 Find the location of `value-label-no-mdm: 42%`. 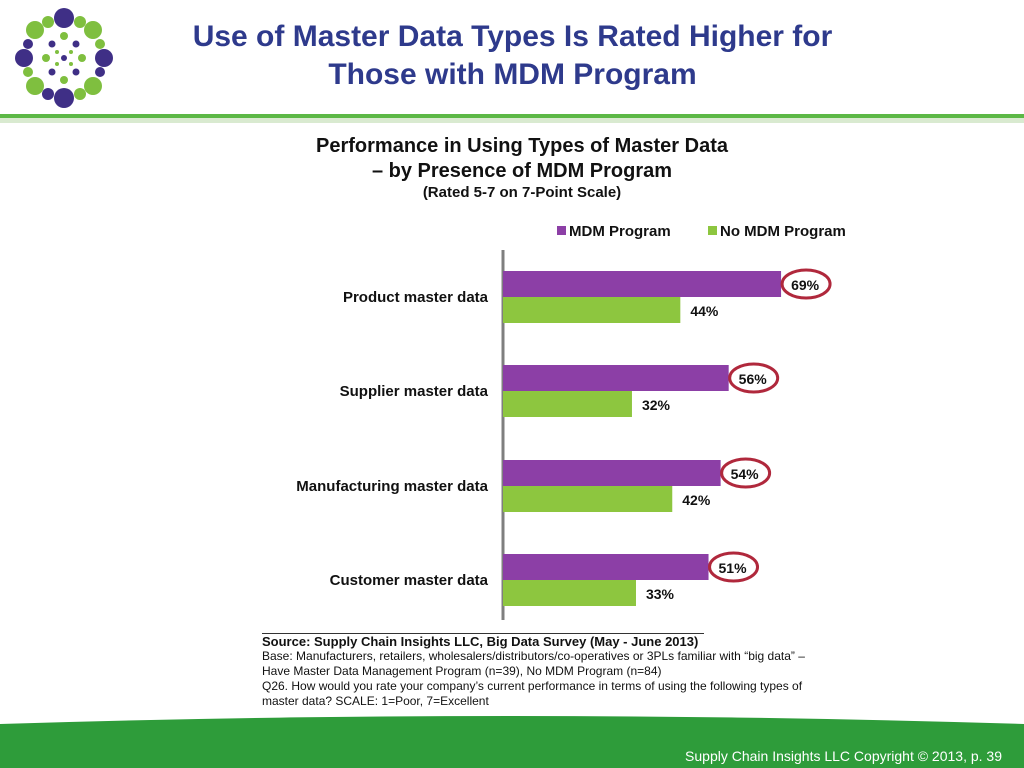

value-label-no-mdm: 42% is located at coordinates (696, 500).